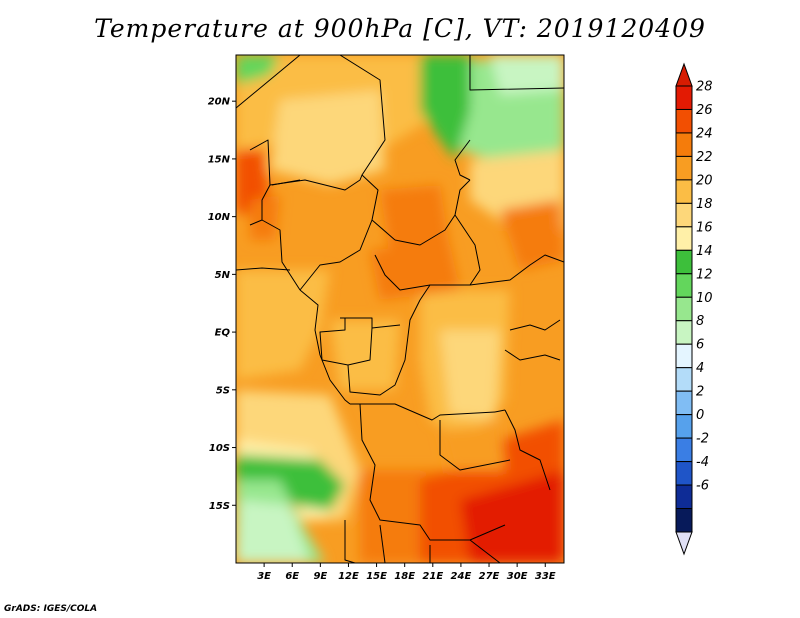 The image size is (800, 618). What do you see at coordinates (223, 390) in the screenshot?
I see `lat-tick-label: 5S` at bounding box center [223, 390].